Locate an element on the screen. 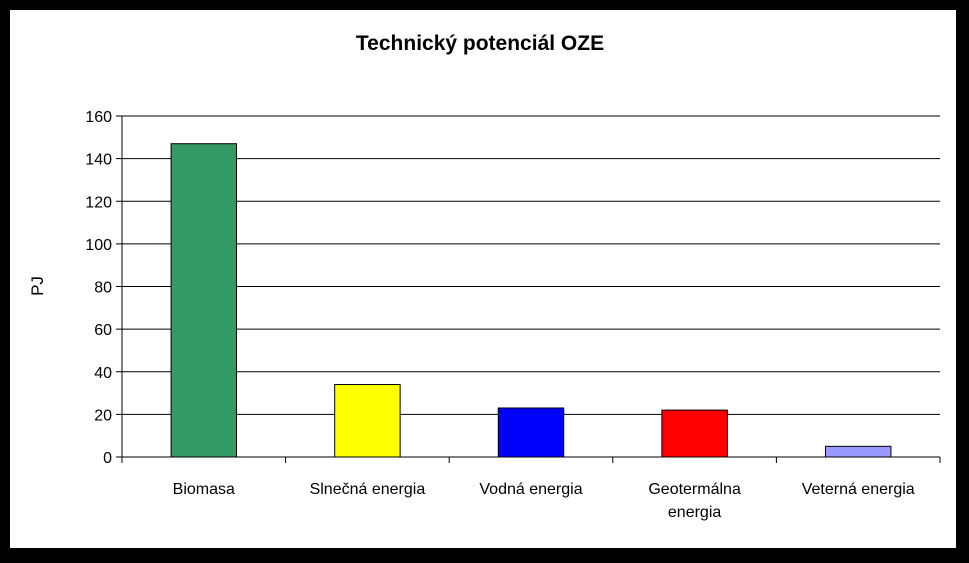  x-tick-label: Geotermálna energia is located at coordinates (694, 501).